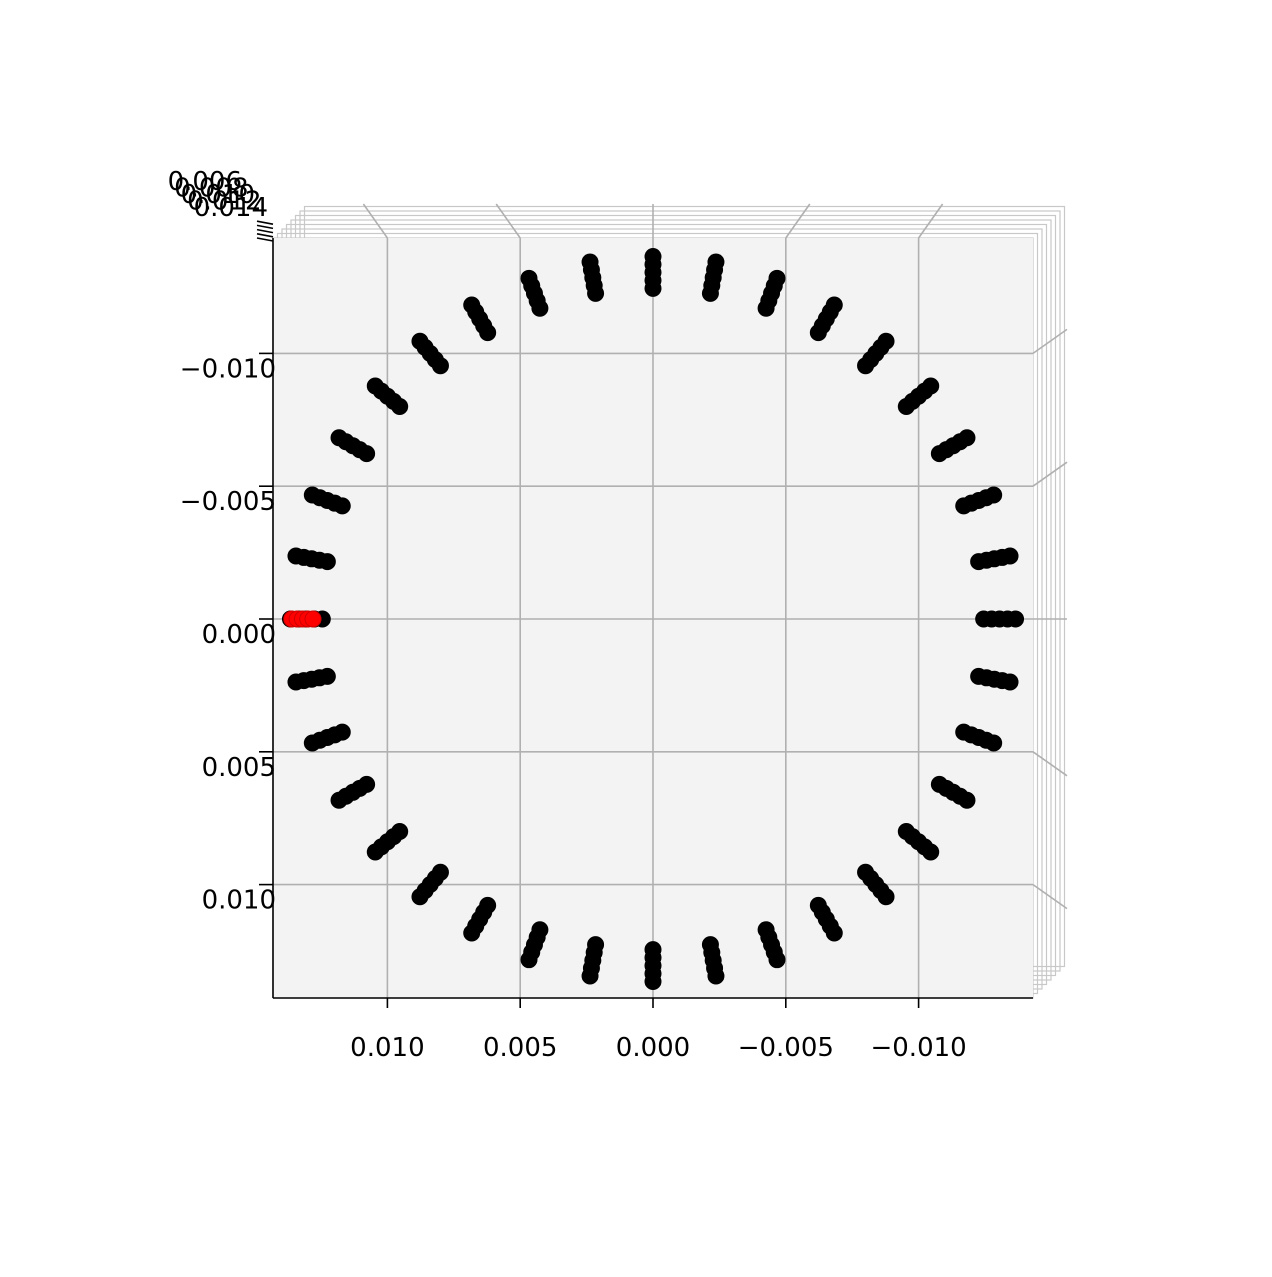  What do you see at coordinates (239, 635) in the screenshot?
I see `y-tick-label: 0.000` at bounding box center [239, 635].